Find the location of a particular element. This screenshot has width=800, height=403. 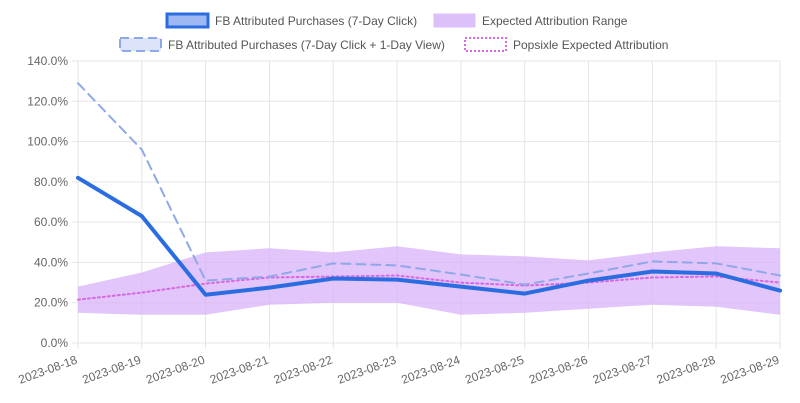

x-tick-label: 2023-08-21 is located at coordinates (239, 370).